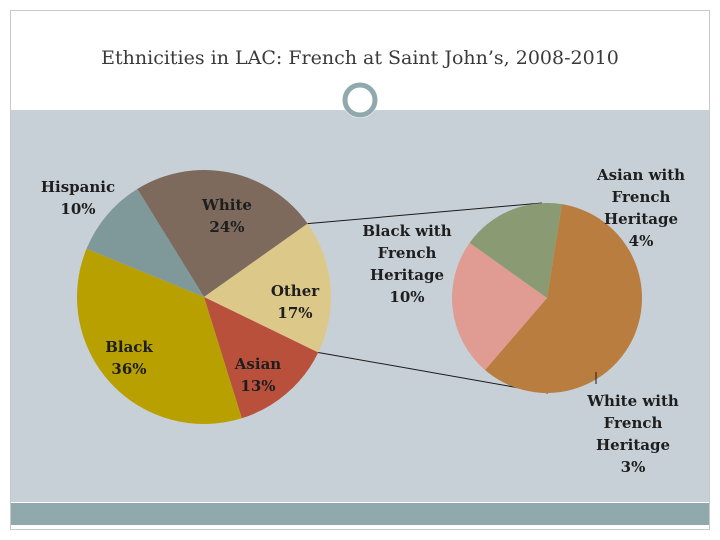 The image size is (720, 540). I want to click on label-line: Asian with, so click(640, 175).